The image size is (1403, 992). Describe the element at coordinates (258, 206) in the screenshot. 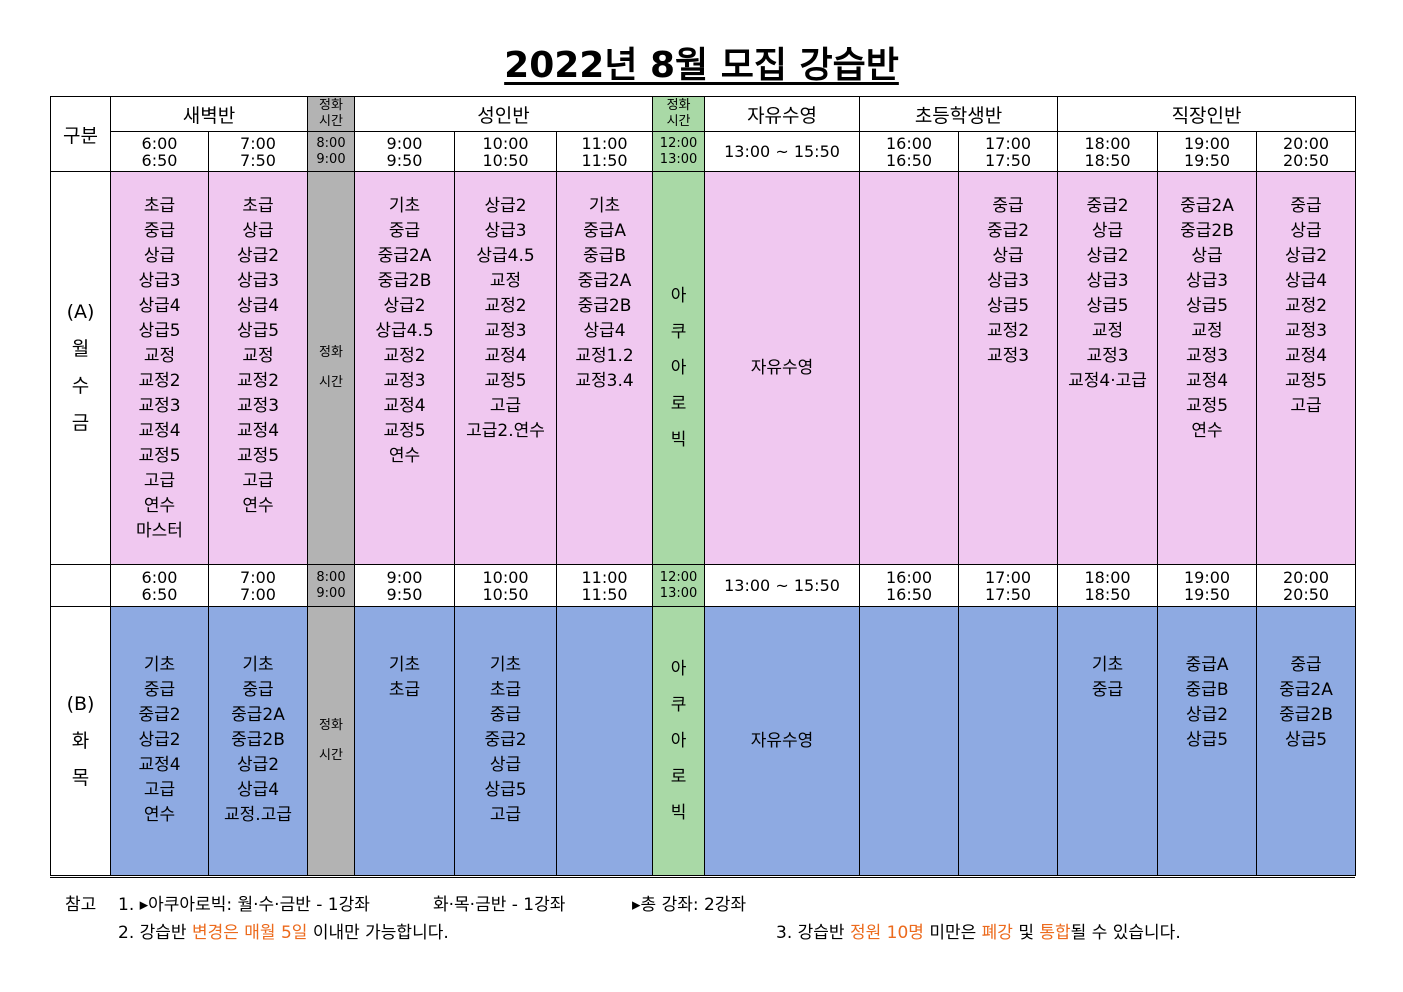

I see `cell-line: 초급` at that location.